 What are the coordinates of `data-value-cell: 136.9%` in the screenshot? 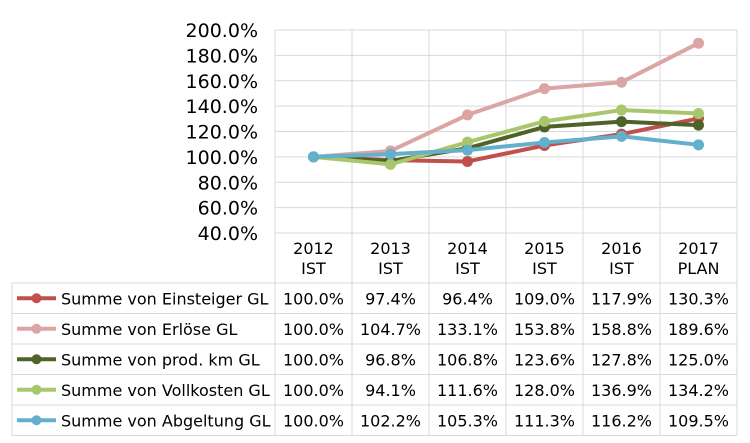 It's located at (621, 390).